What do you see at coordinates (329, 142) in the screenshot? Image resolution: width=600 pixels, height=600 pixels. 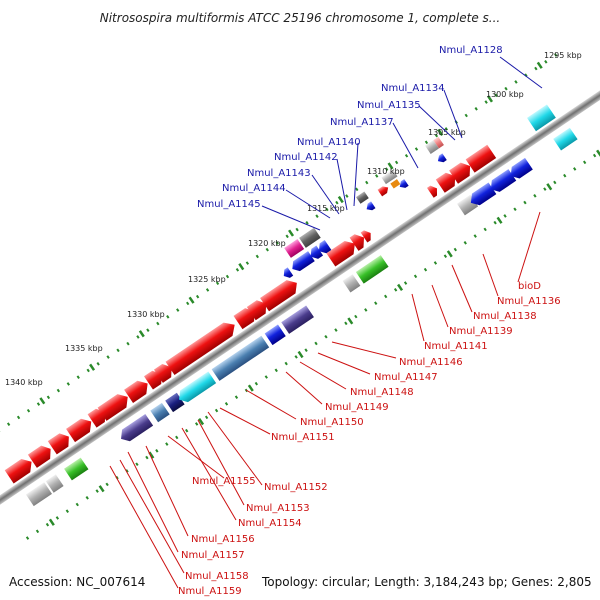 I see `gene-label-nmul-a1140: Nmul_A1140` at bounding box center [329, 142].